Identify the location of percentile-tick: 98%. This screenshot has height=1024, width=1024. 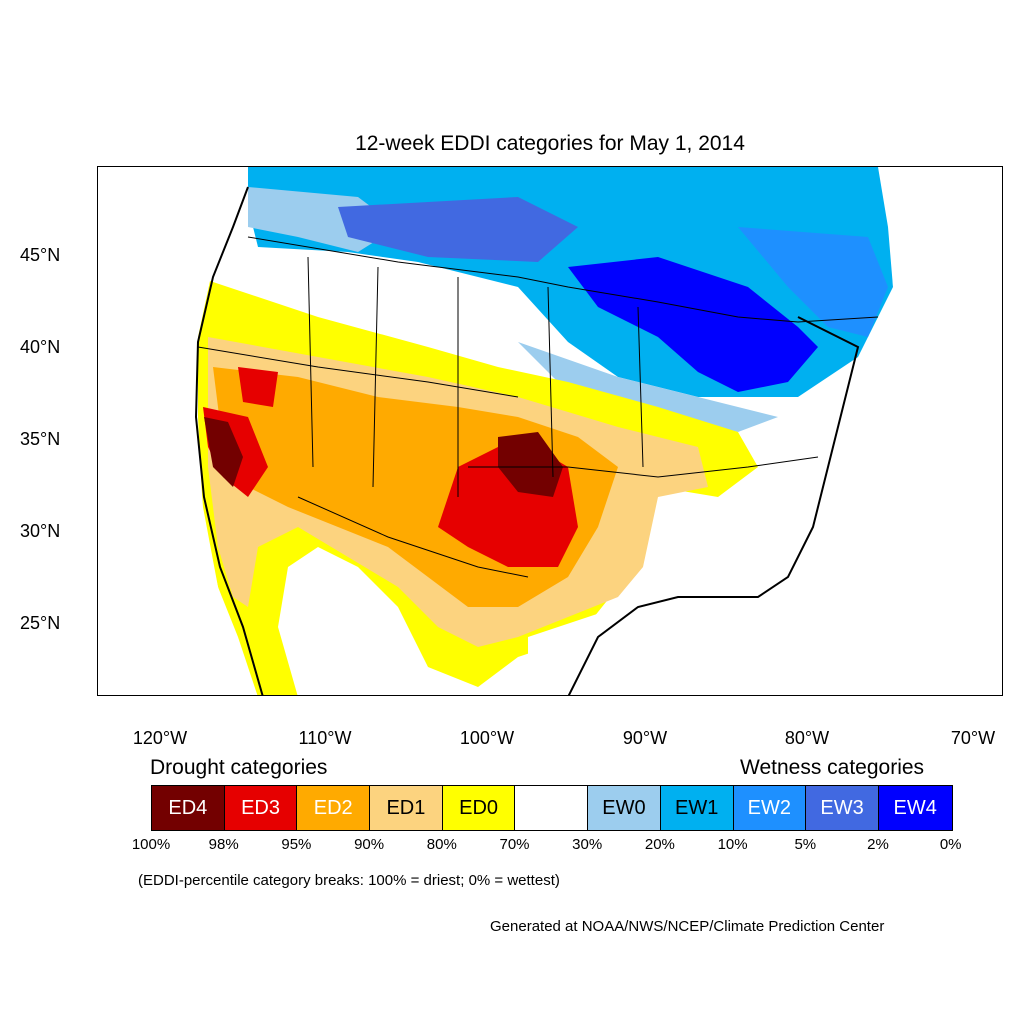
(223, 844).